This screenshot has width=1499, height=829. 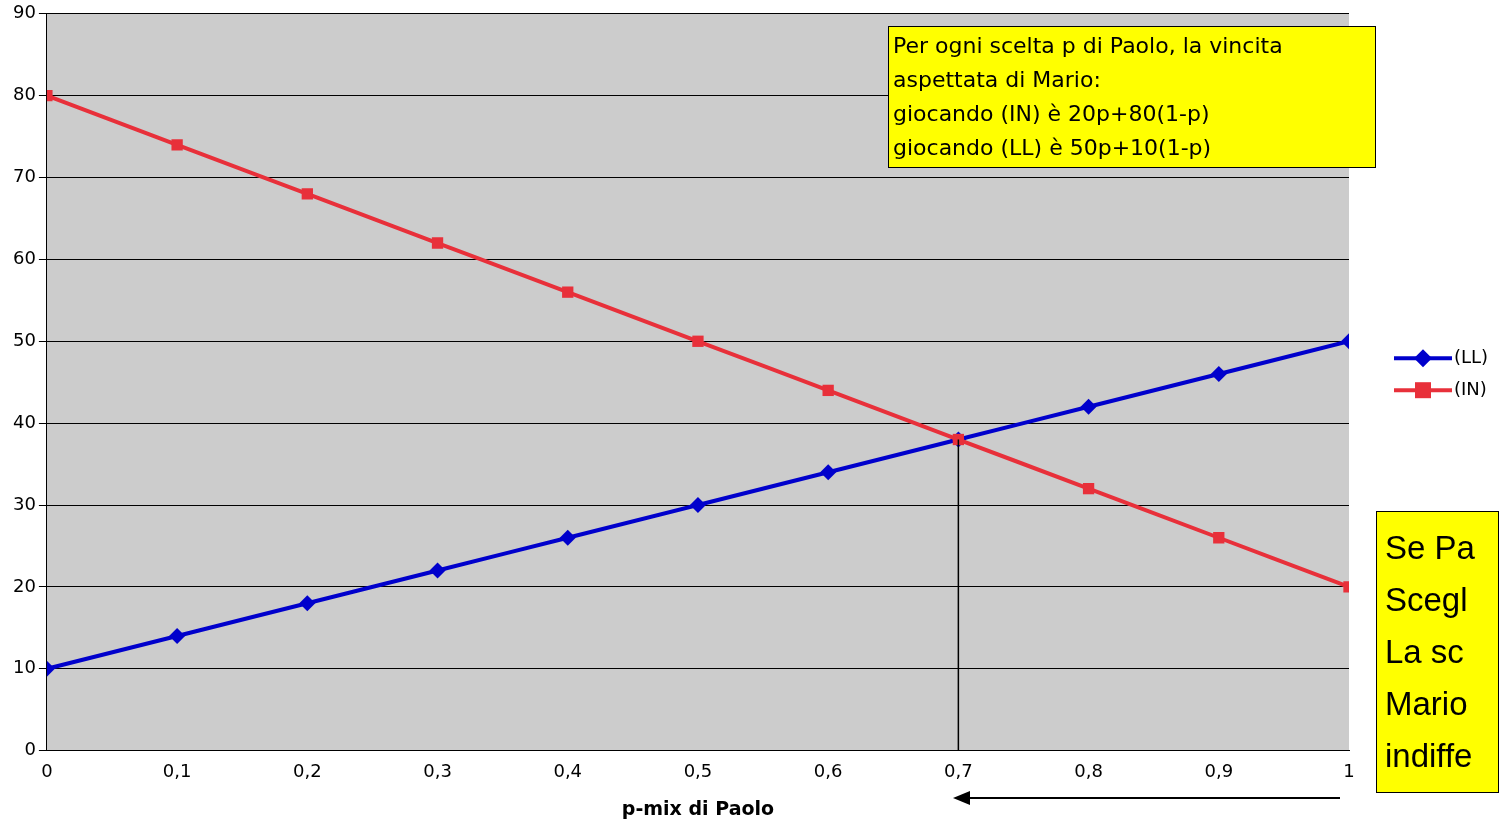 What do you see at coordinates (24, 421) in the screenshot?
I see `y-tick-label: 40` at bounding box center [24, 421].